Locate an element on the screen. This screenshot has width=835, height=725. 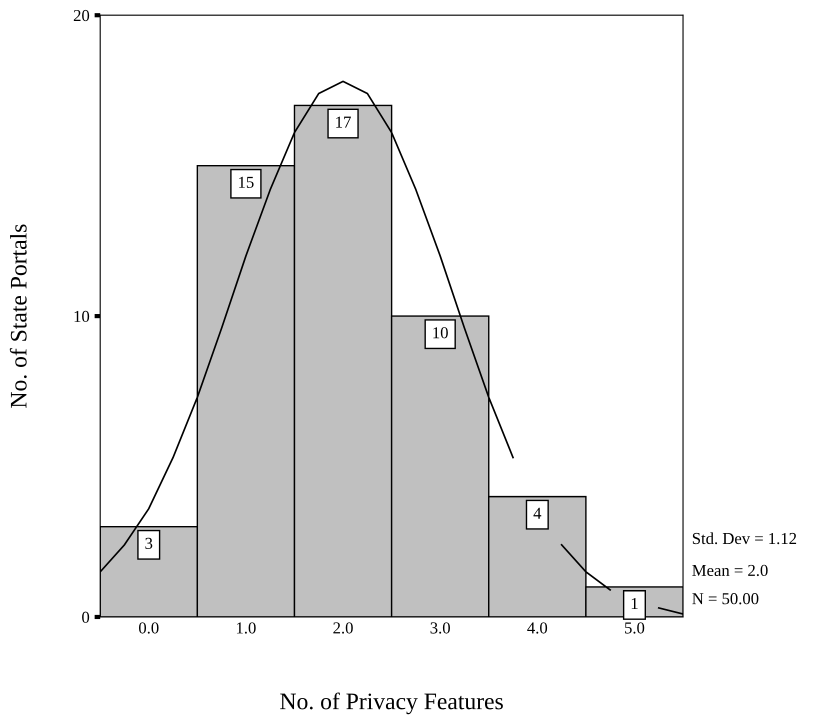
x-tick-label: 5.0 is located at coordinates (634, 628).